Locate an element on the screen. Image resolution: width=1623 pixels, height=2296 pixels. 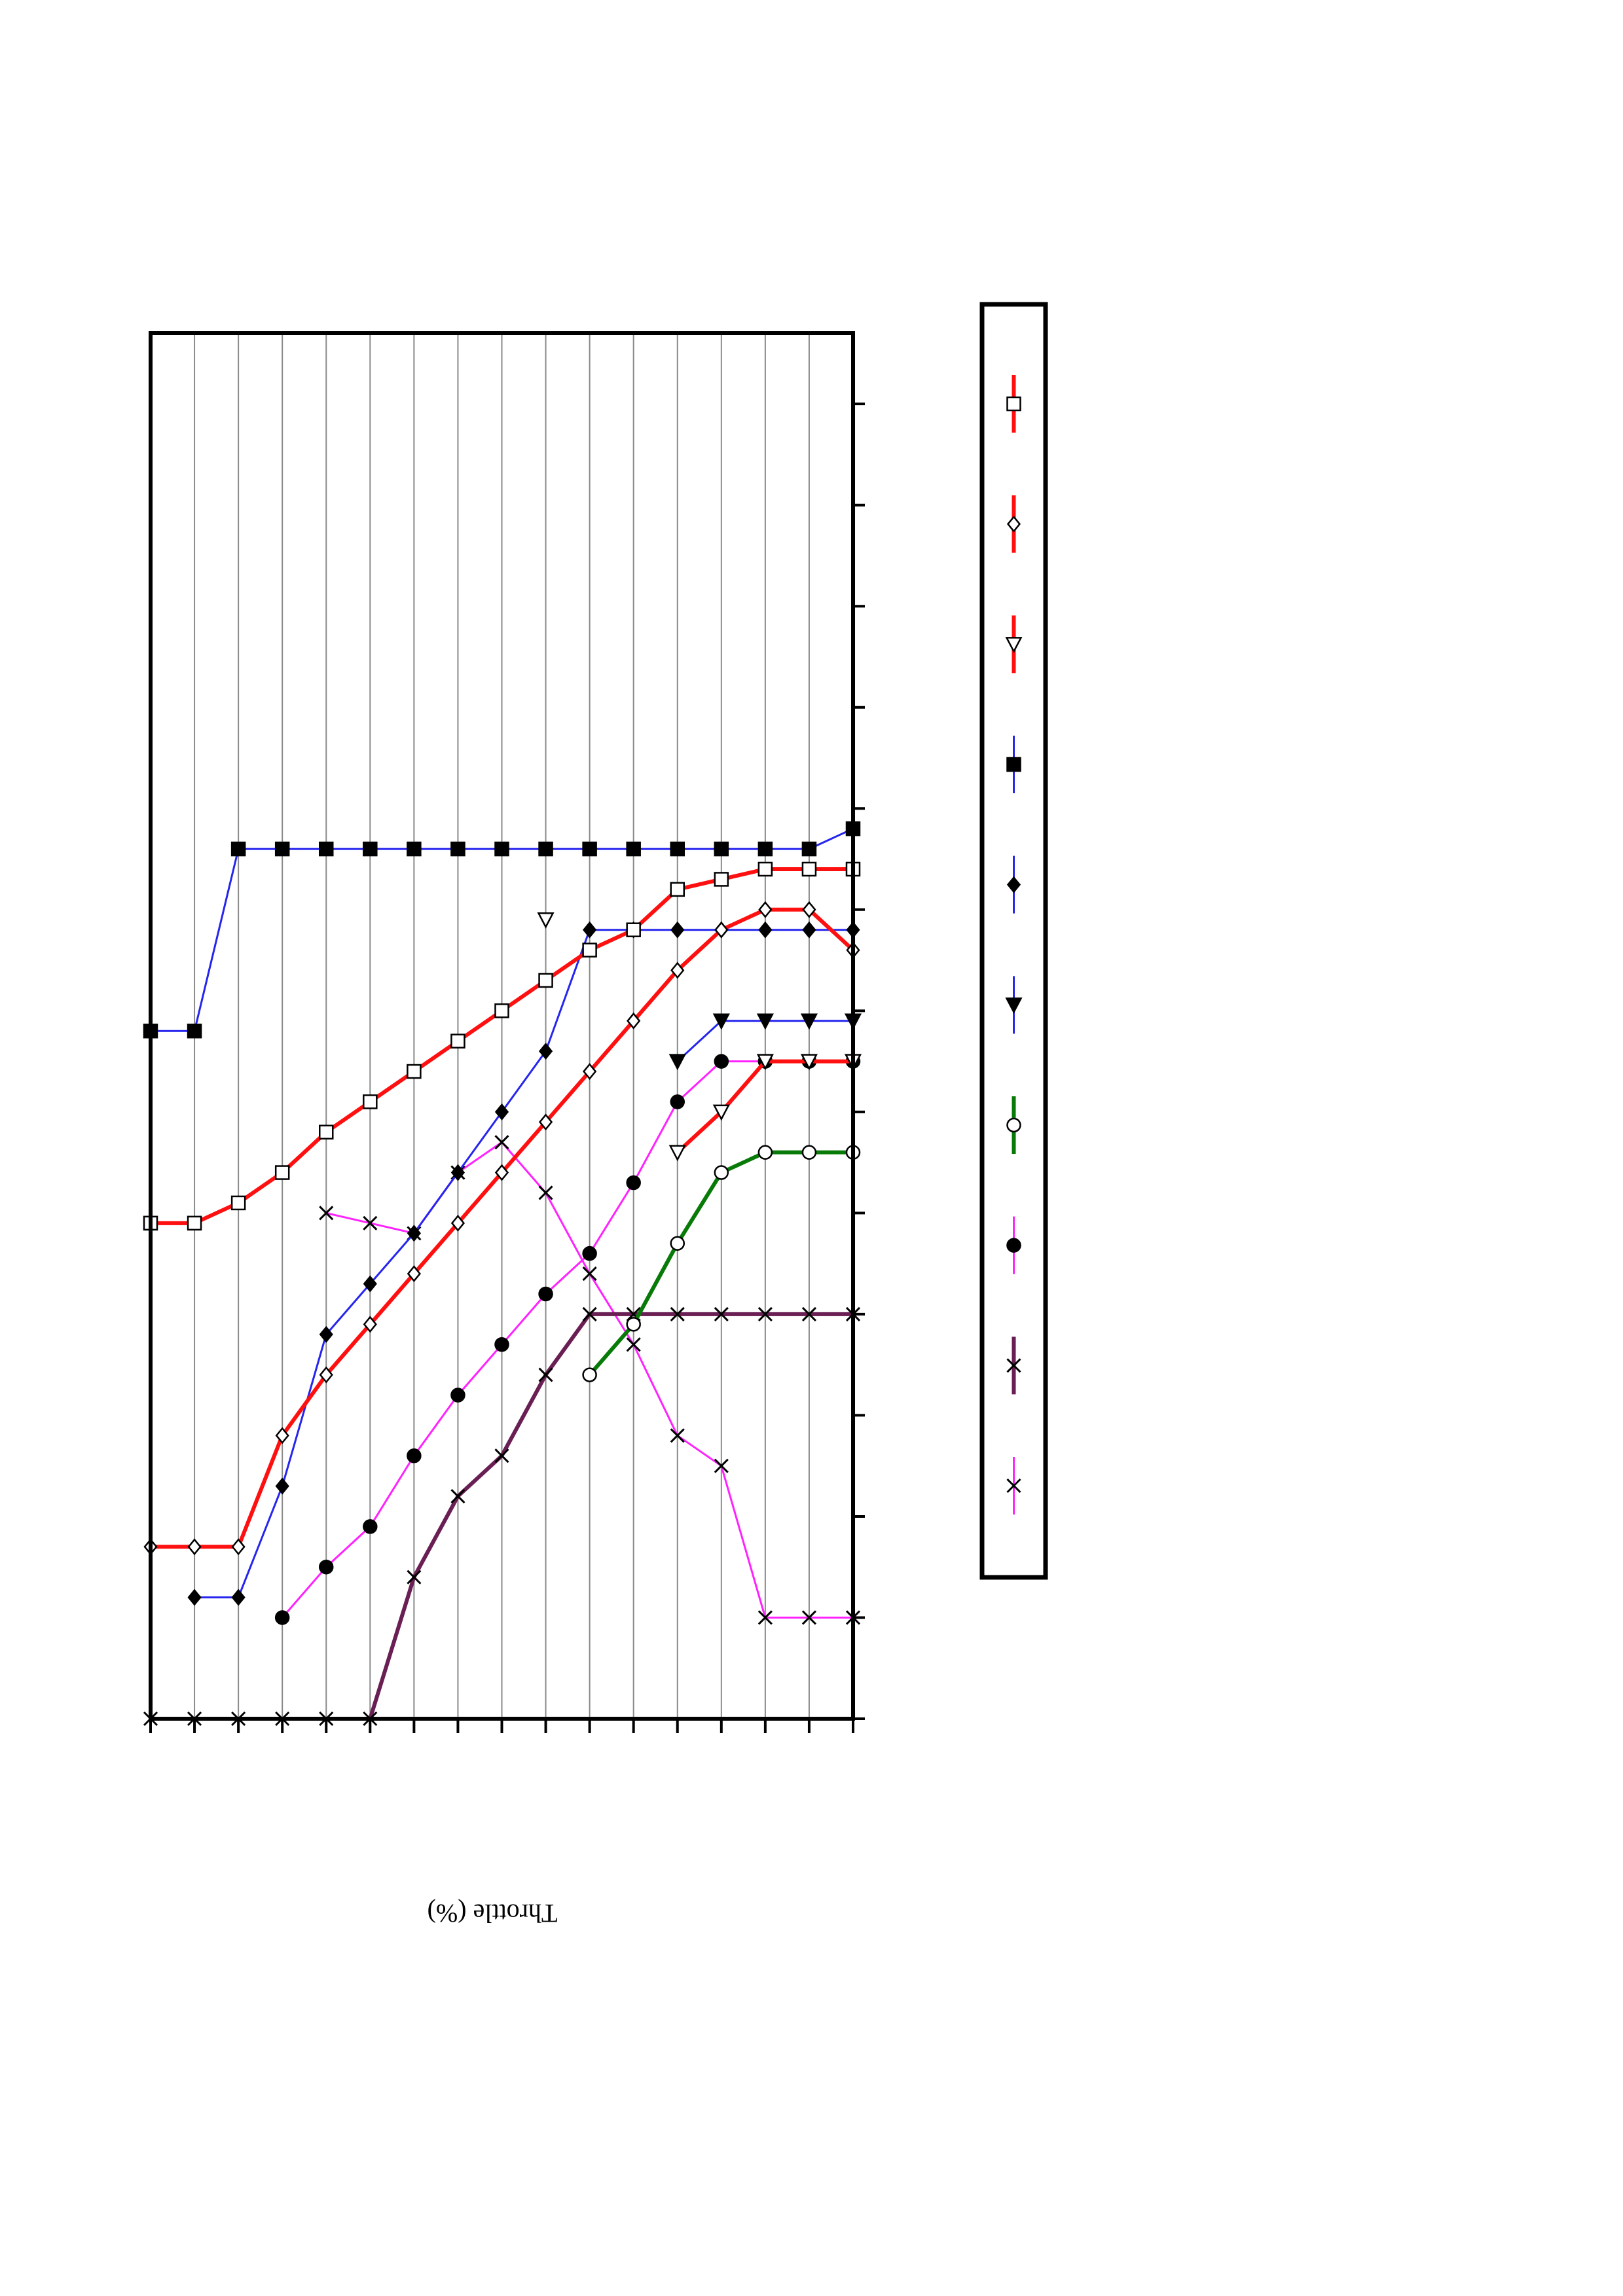
legend is located at coordinates (1013, 941).